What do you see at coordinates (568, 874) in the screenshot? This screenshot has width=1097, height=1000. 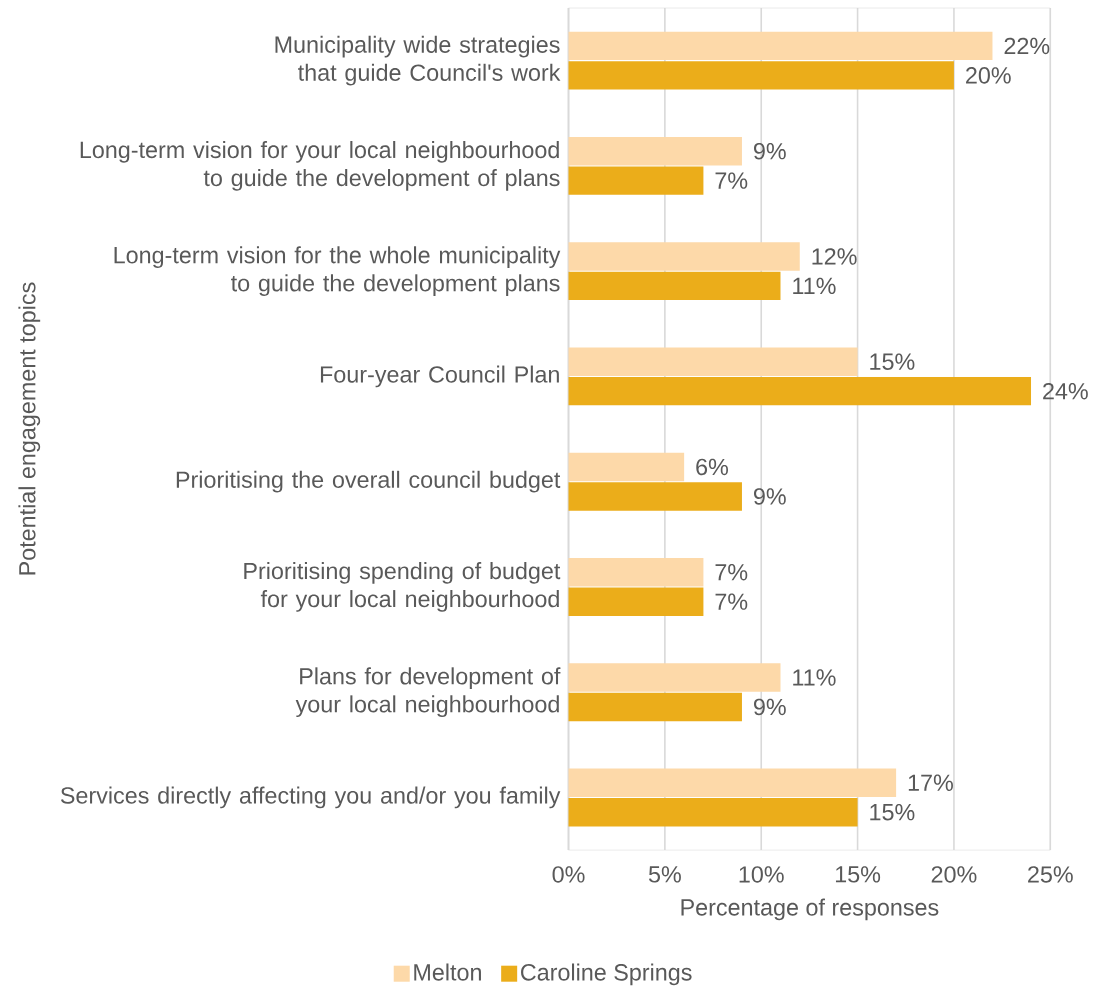 I see `x-tick-label: 0%` at bounding box center [568, 874].